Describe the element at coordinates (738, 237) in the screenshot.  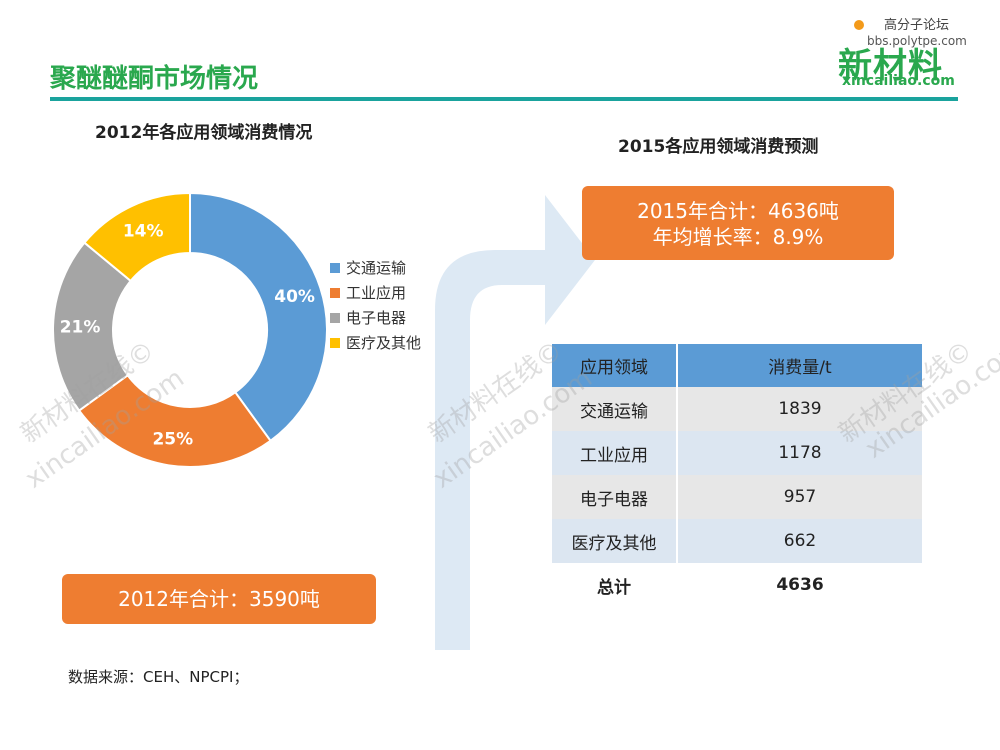
I see `growth-rate-line: 年均增长率：8.9%` at that location.